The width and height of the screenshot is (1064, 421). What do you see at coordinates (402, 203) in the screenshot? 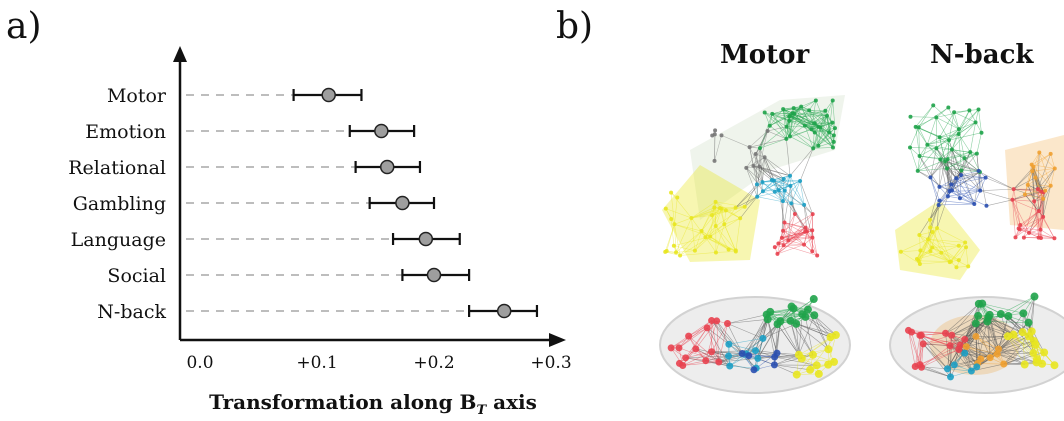
I see `data-point` at bounding box center [402, 203].